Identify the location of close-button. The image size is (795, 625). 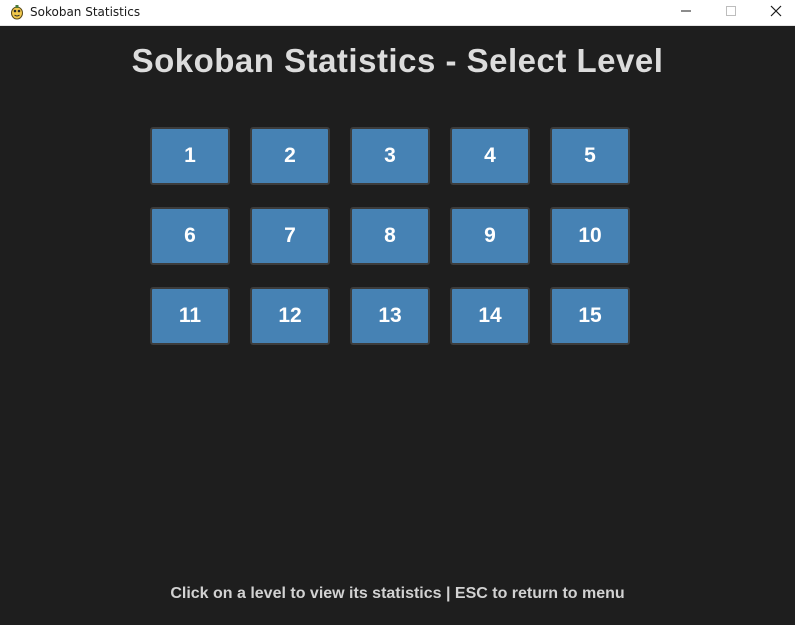
(774, 12).